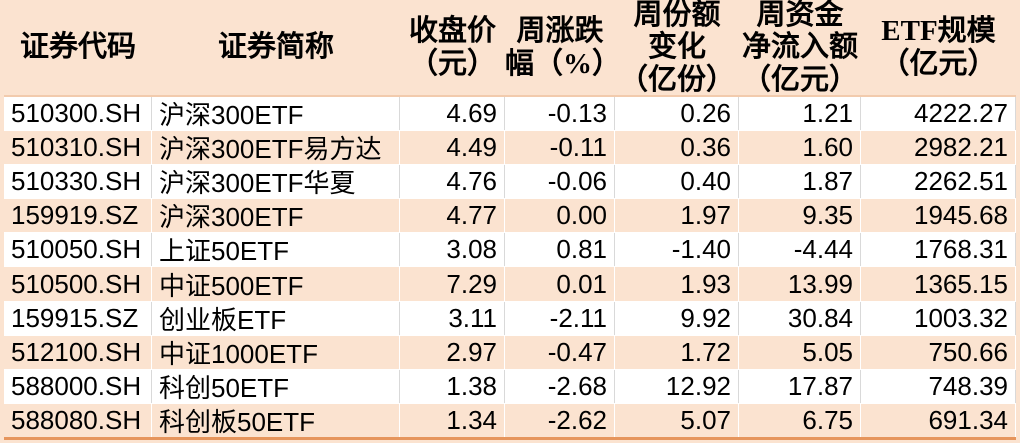 This screenshot has width=1020, height=443. What do you see at coordinates (276, 148) in the screenshot?
I see `cell-name: 沪深300ETF易方达` at bounding box center [276, 148].